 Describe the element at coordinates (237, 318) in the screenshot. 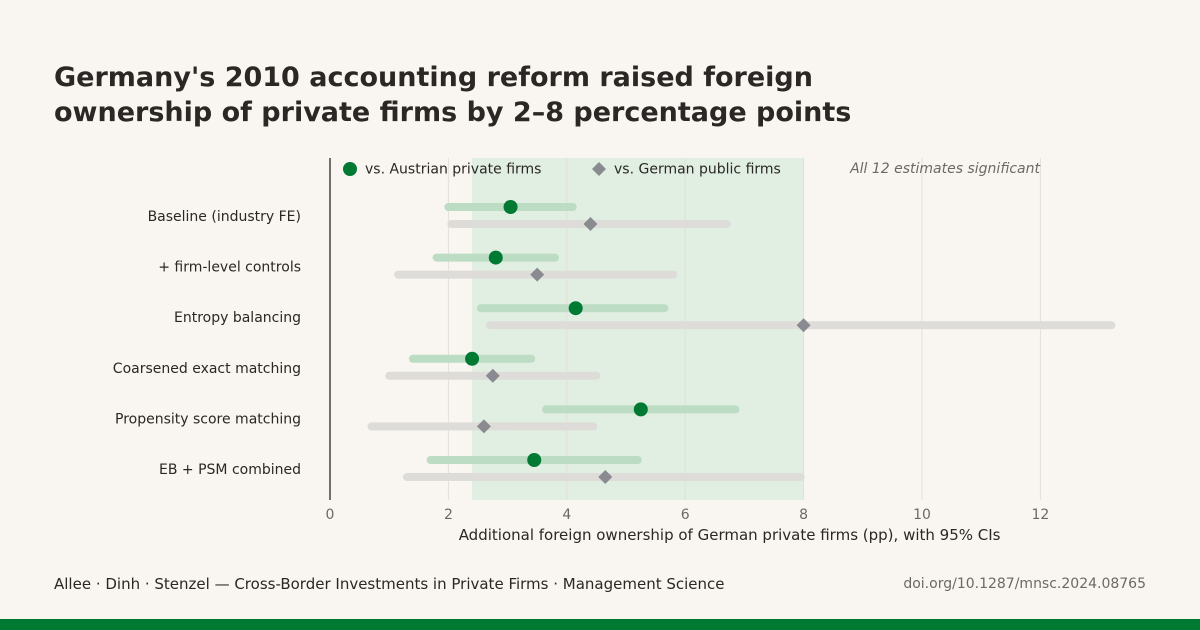

I see `category-label: Entropy balancing` at that location.